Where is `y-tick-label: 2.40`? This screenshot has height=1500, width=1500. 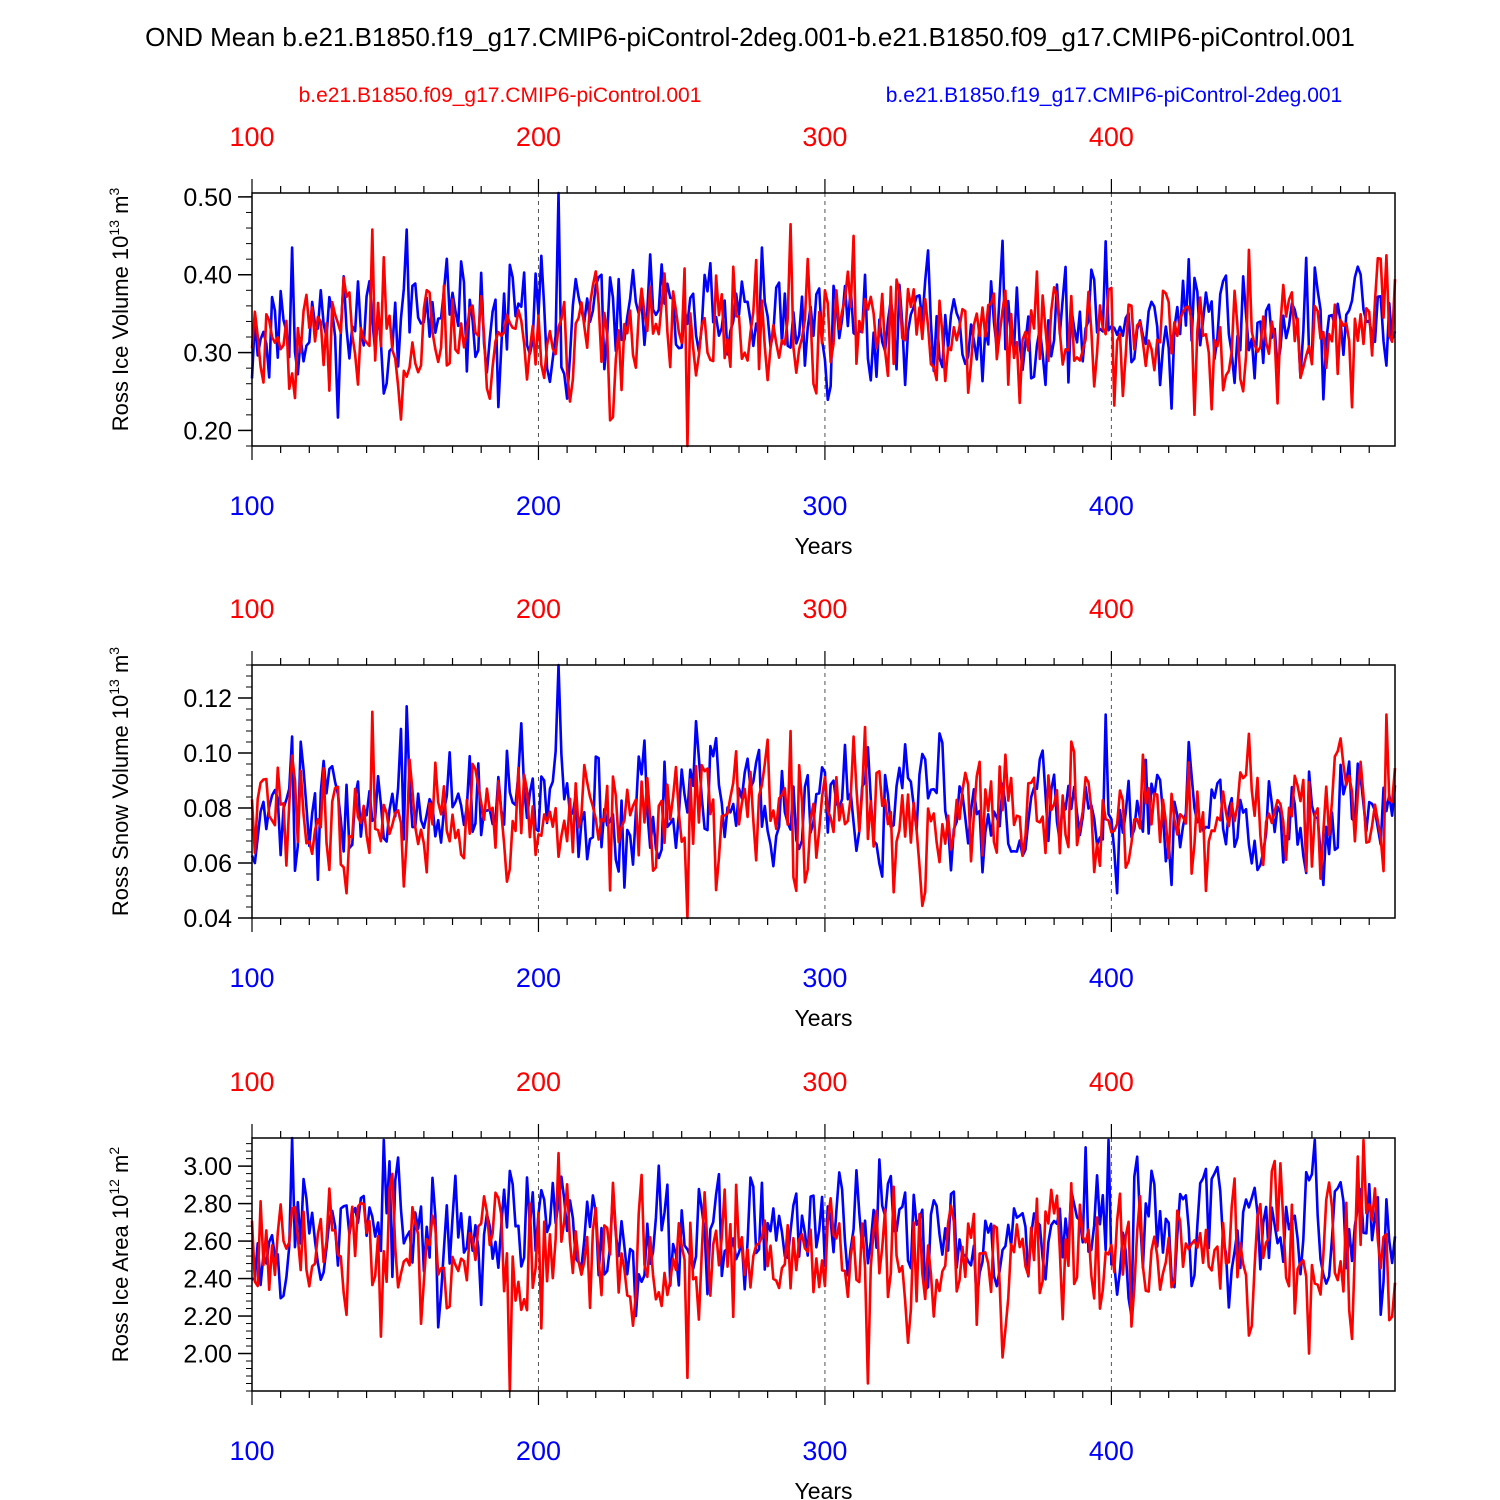 y-tick-label: 2.40 is located at coordinates (207, 1280).